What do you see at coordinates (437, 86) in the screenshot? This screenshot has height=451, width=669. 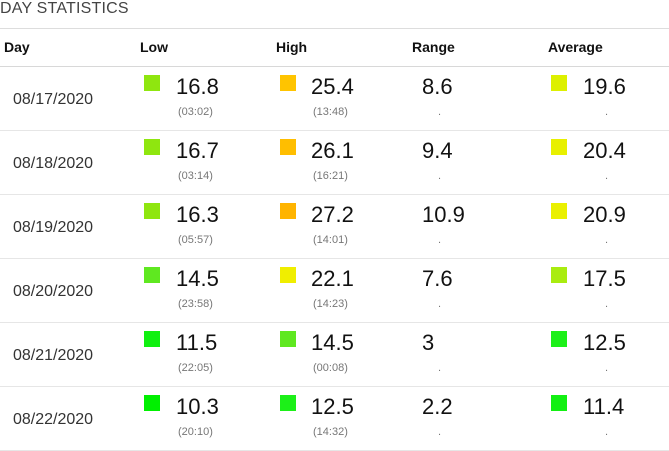 I see `range-value: 8.6` at bounding box center [437, 86].